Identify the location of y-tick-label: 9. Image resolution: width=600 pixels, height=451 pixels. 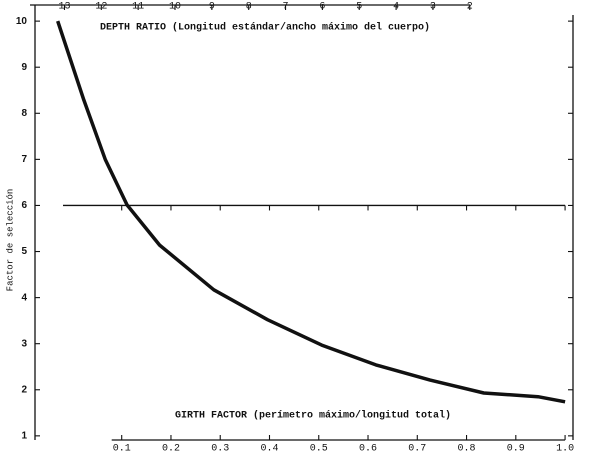
(24, 67).